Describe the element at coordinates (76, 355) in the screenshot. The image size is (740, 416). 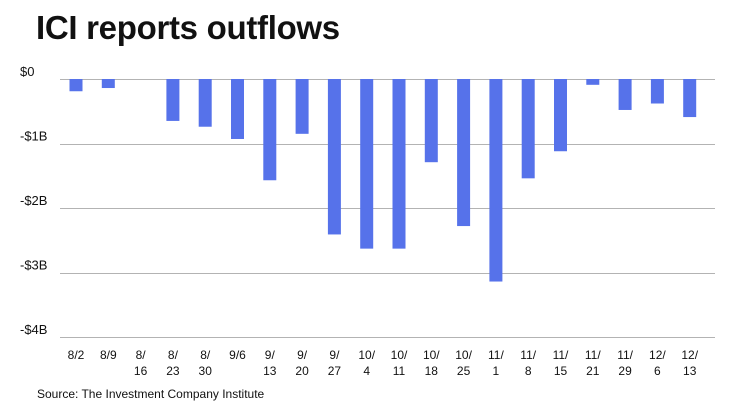
I see `x-tick-label: 8/2` at that location.